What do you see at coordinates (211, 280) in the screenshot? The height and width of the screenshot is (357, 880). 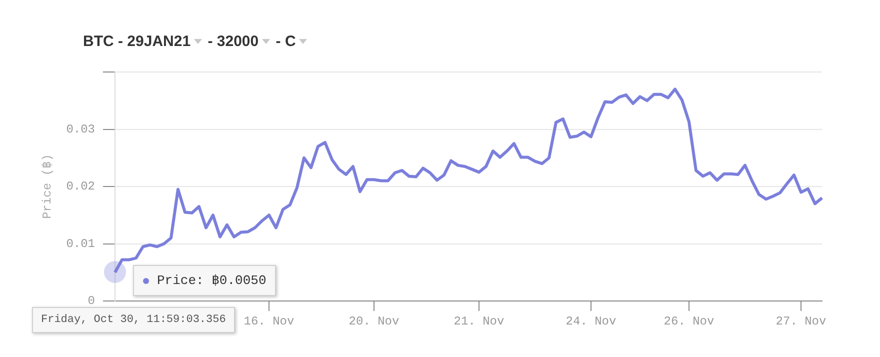 I see `annotation: Price: ฿0.0050` at bounding box center [211, 280].